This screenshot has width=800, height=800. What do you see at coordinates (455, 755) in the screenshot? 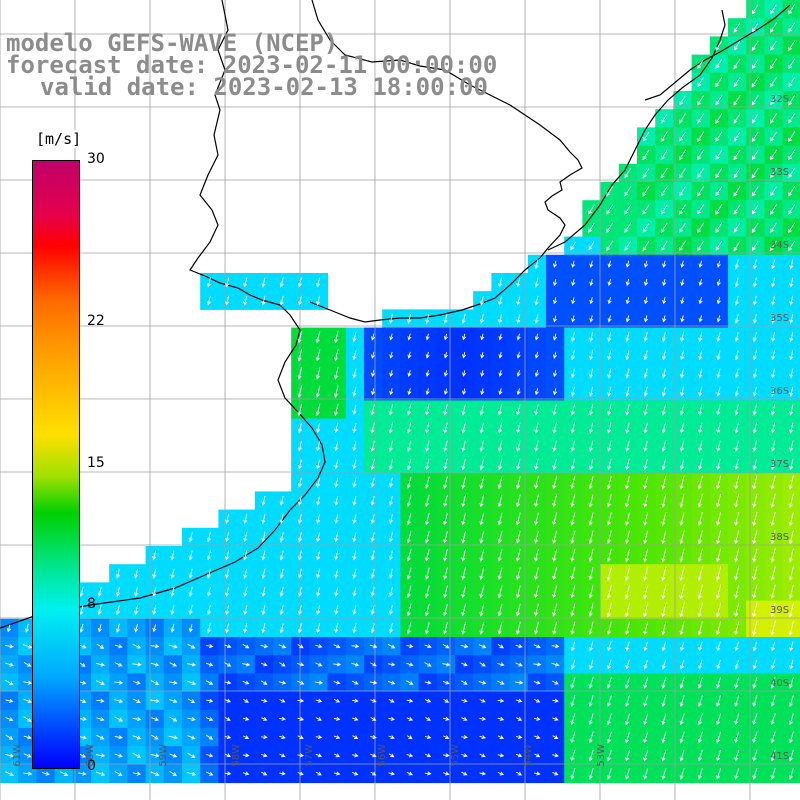
I see `longitude-label: 55W` at bounding box center [455, 755].